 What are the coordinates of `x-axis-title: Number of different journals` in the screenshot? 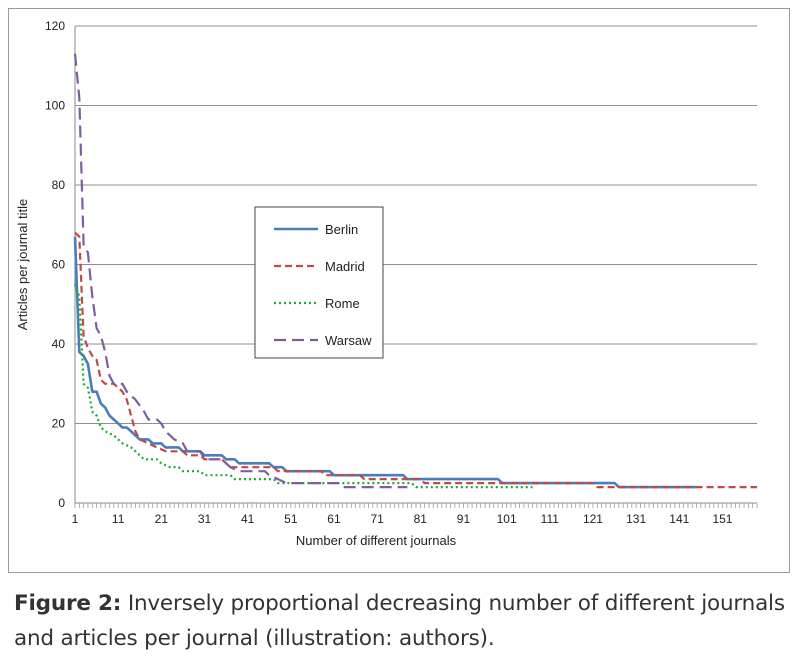 It's located at (376, 540).